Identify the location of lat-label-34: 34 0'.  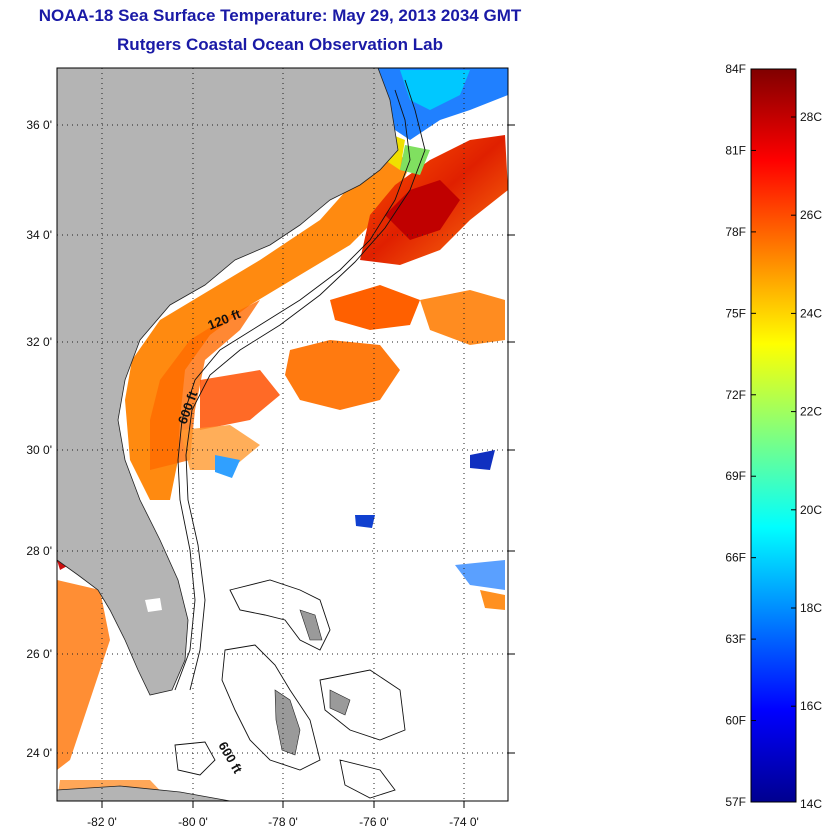
(39, 235).